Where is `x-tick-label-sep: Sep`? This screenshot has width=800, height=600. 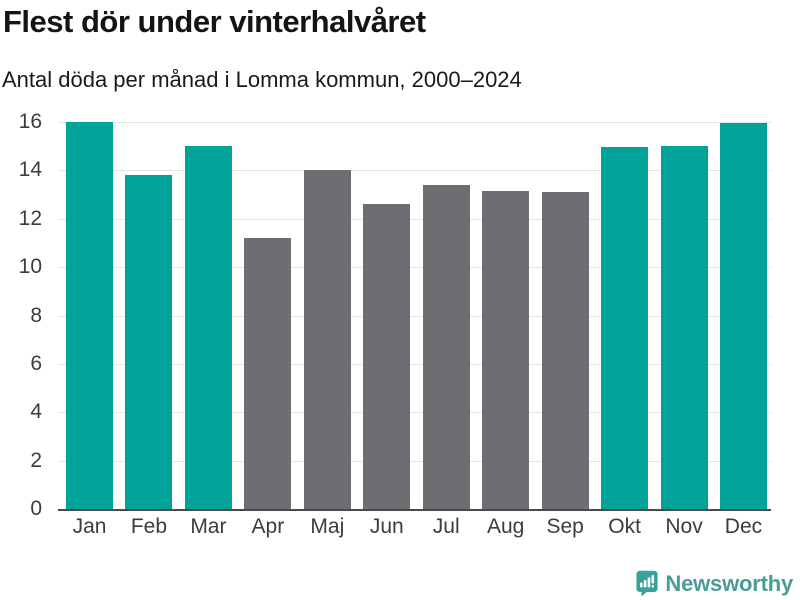 x-tick-label-sep: Sep is located at coordinates (565, 526).